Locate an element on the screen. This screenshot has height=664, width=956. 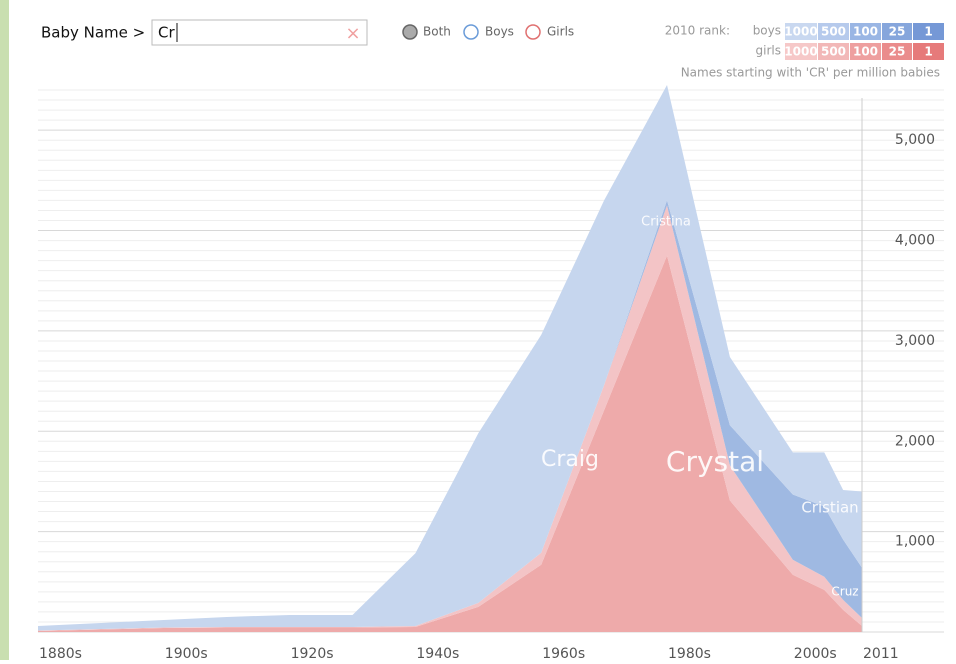
area-label: Cristian is located at coordinates (829, 508).